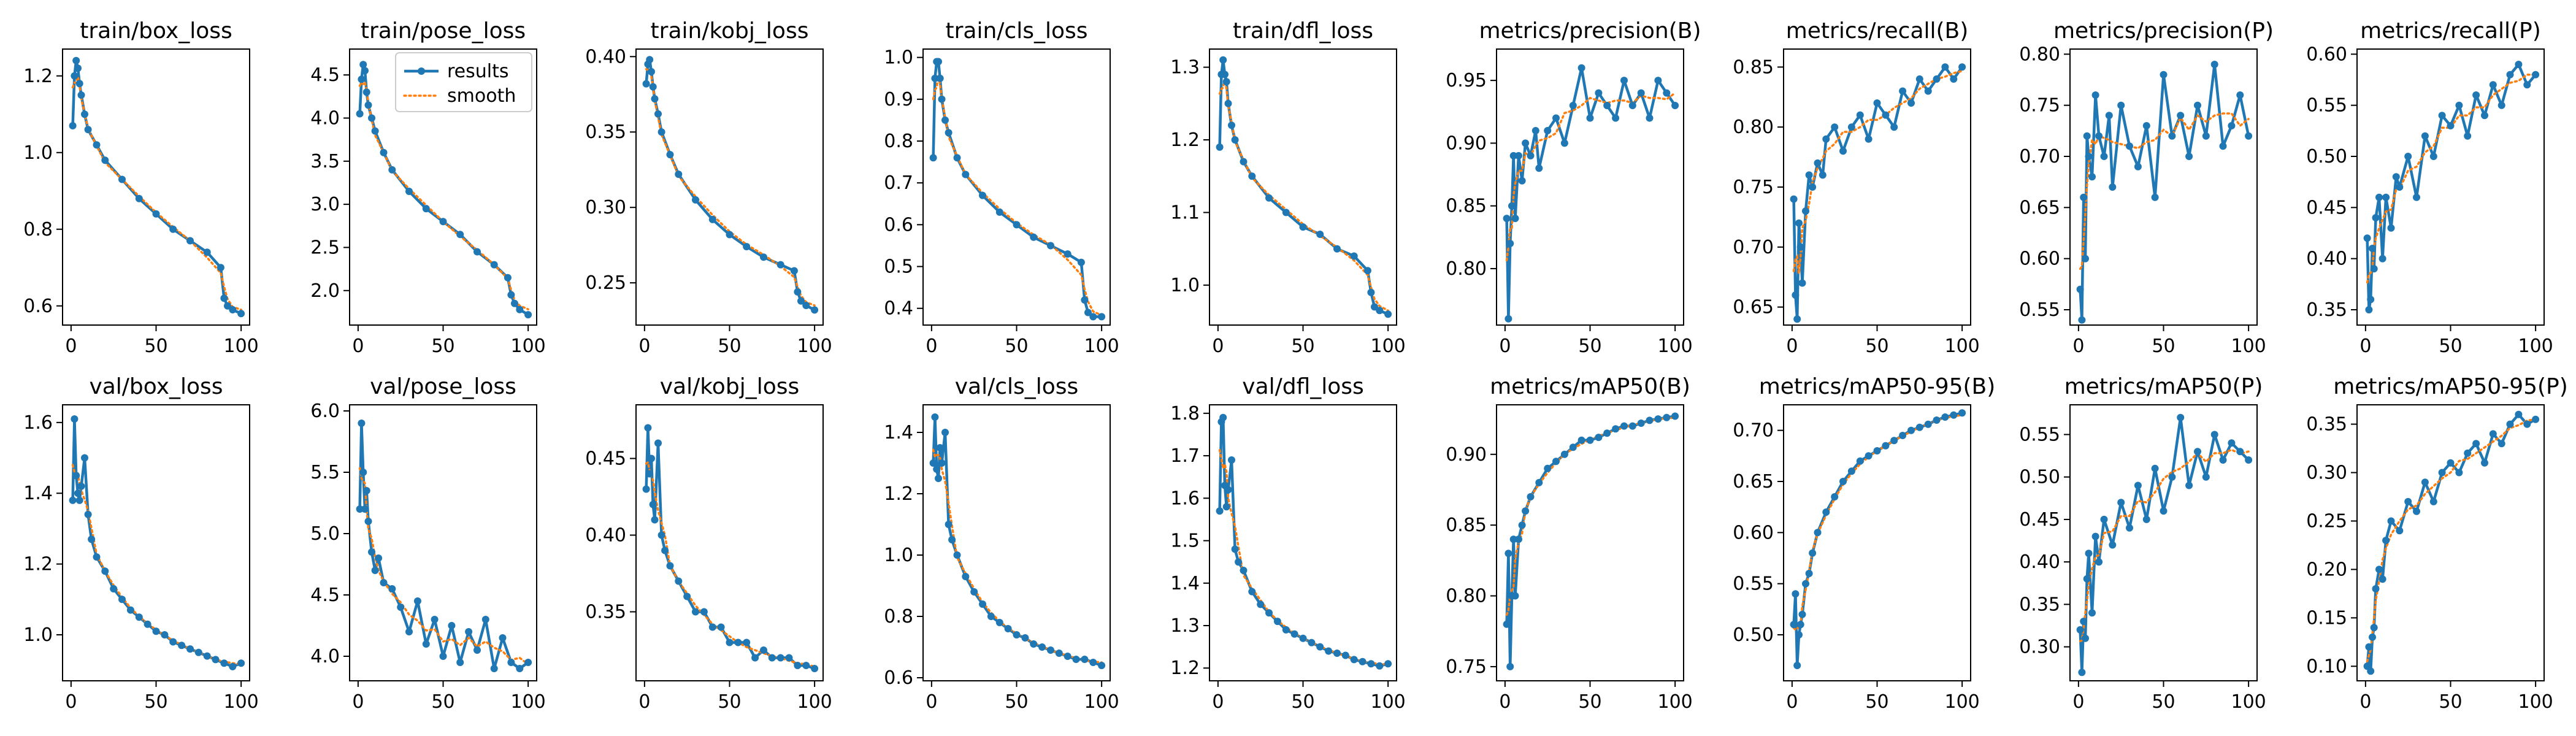 This screenshot has width=2576, height=736. Describe the element at coordinates (2451, 543) in the screenshot. I see `results-line` at that location.